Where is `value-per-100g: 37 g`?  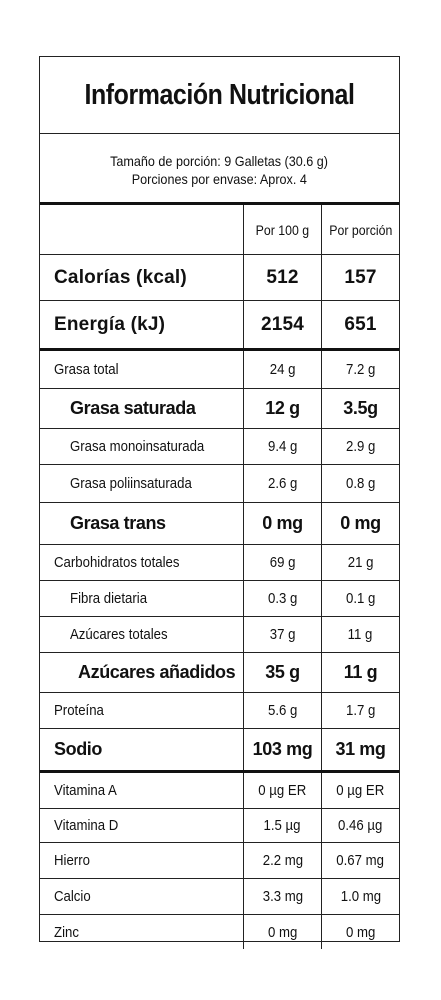 value-per-100g: 37 g is located at coordinates (282, 634).